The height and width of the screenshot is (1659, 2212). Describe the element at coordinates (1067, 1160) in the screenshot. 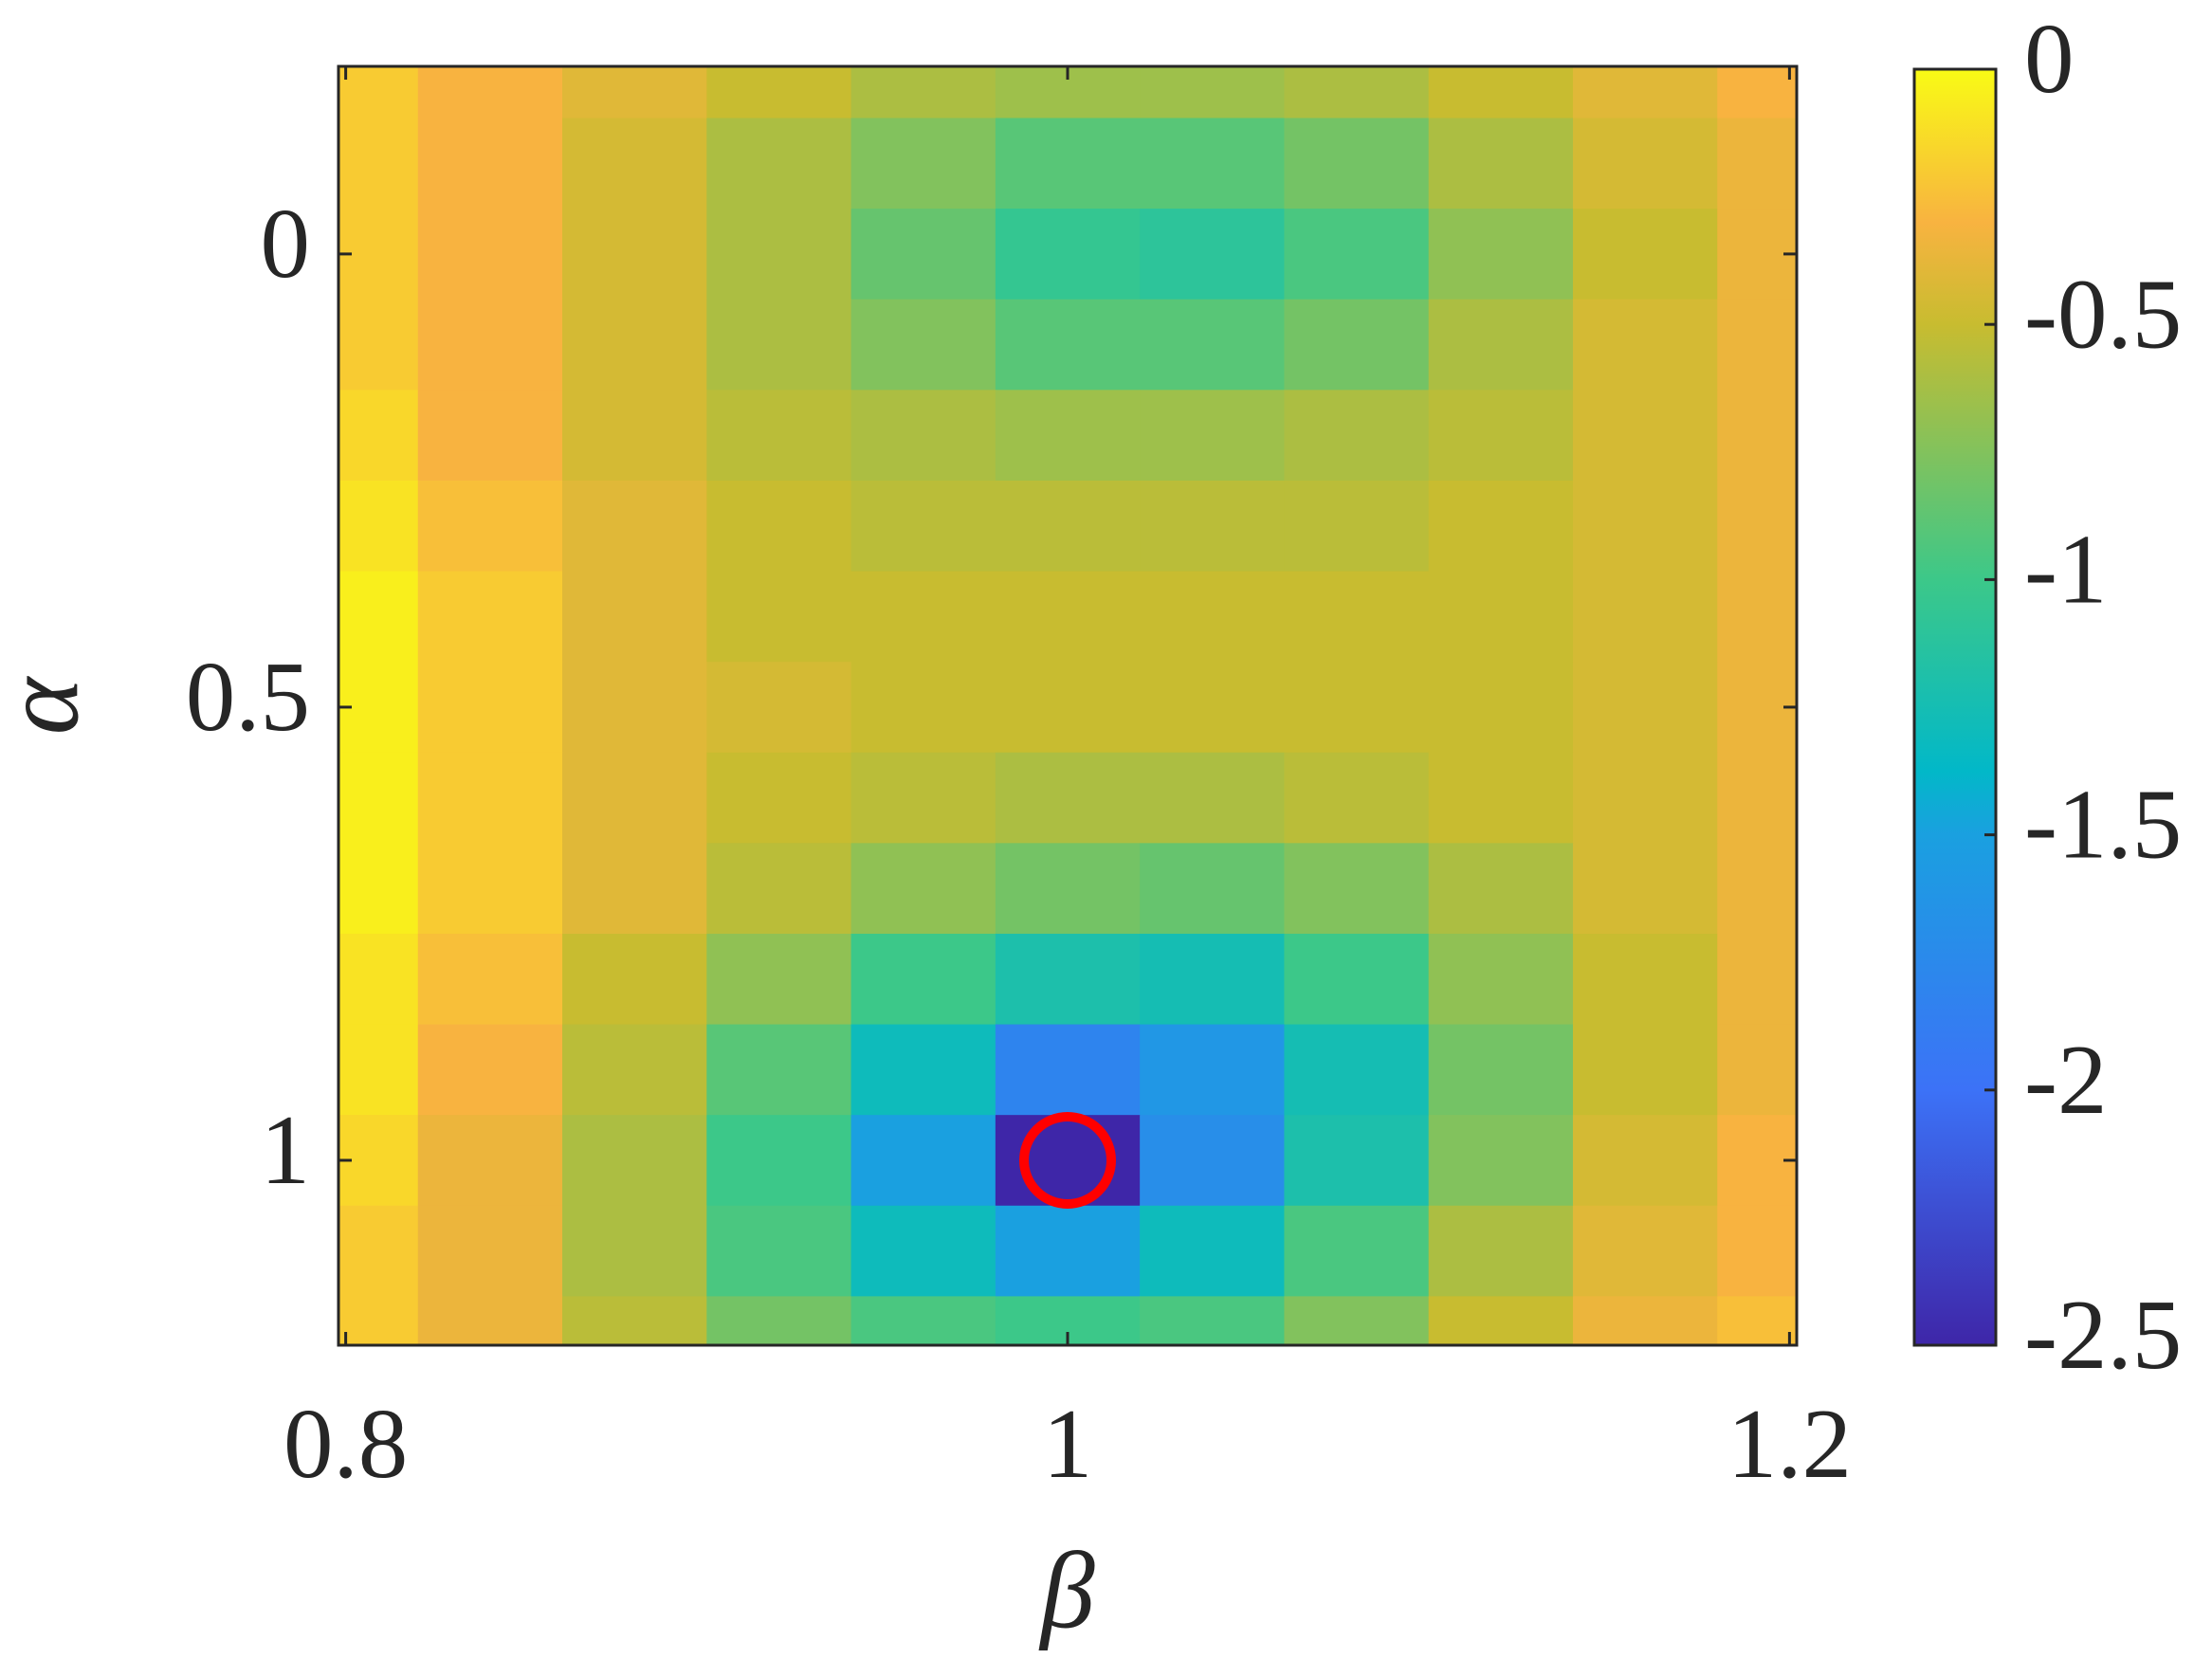

I see `marker-circle` at that location.